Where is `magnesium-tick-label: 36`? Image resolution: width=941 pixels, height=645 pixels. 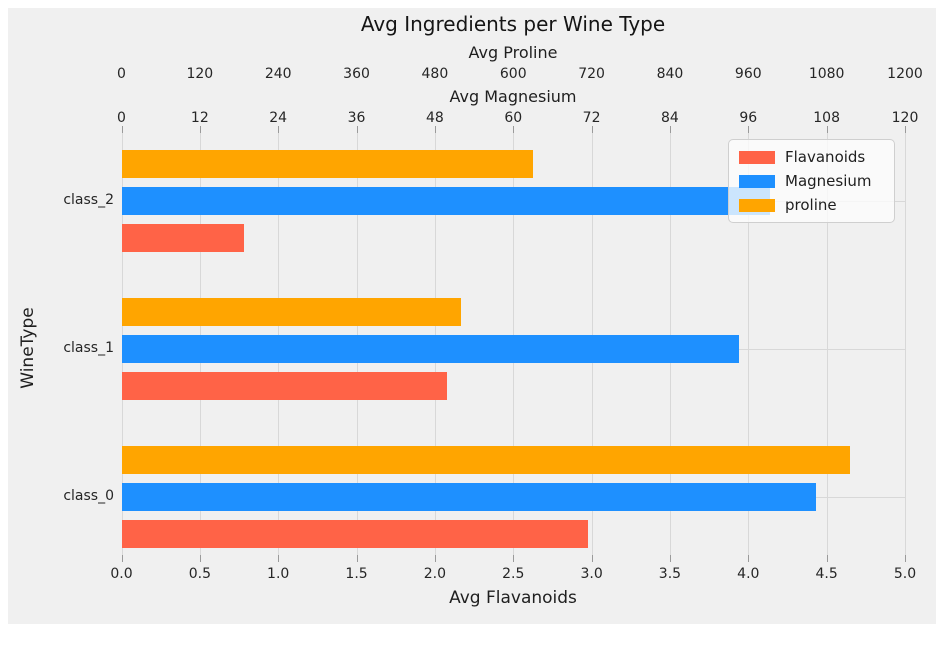 magnesium-tick-label: 36 is located at coordinates (356, 118).